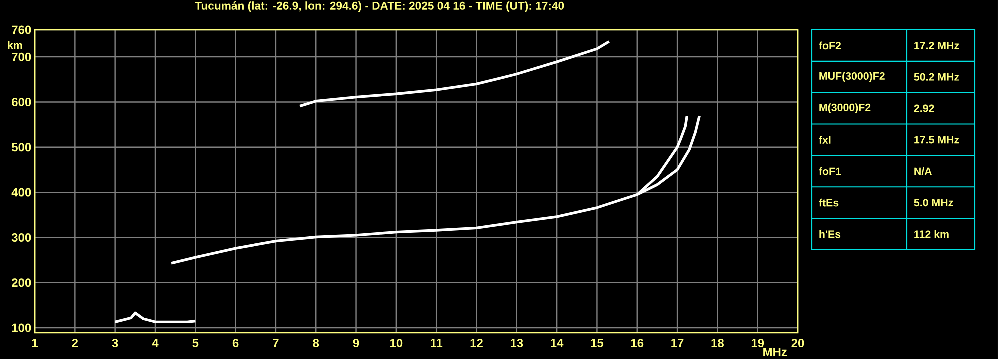  I want to click on y-tick-label: 200, so click(22, 283).